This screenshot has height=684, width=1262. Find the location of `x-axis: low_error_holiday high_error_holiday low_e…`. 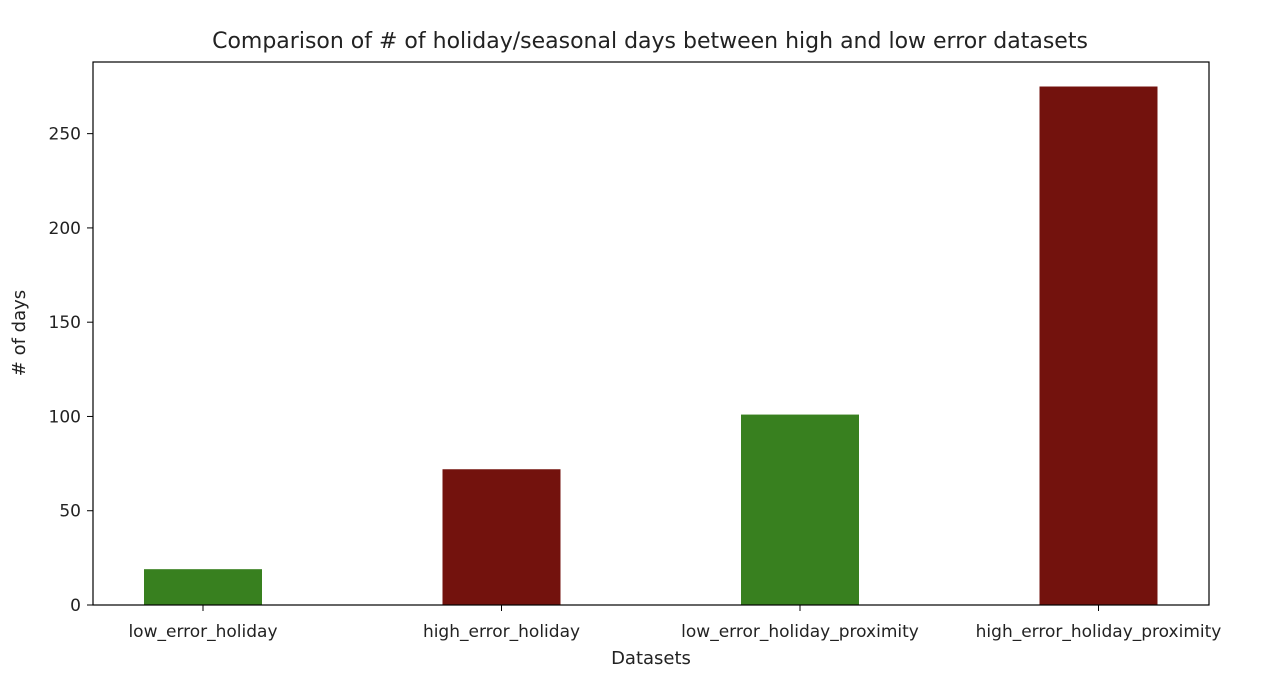

x-axis: low_error_holiday high_error_holiday low_e… is located at coordinates (674, 623).